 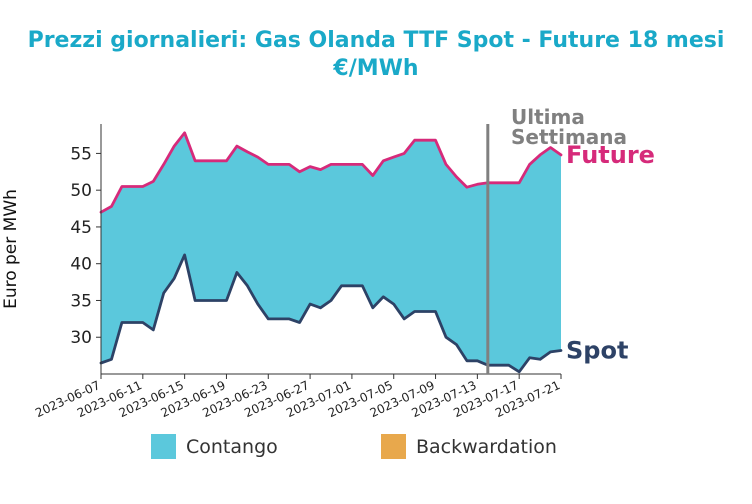 I want to click on legend-label-contango: Contango, so click(x=232, y=447).